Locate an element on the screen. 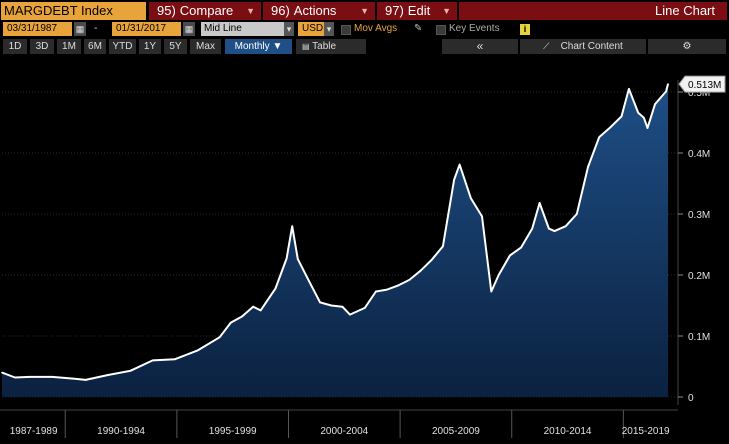 This screenshot has height=444, width=729. table-button: ▤ Table is located at coordinates (331, 46).